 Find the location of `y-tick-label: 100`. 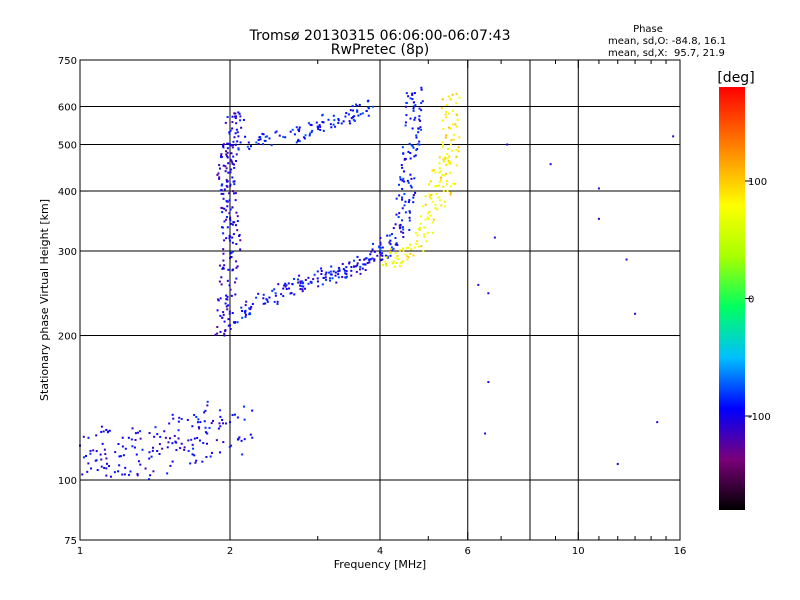

y-tick-label: 100 is located at coordinates (67, 481).